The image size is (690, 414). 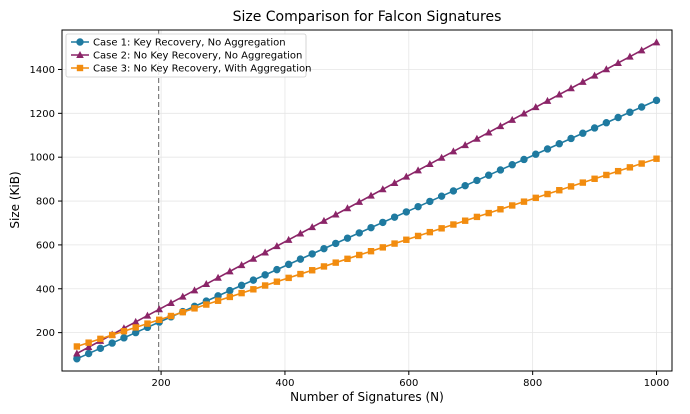 What do you see at coordinates (45, 289) in the screenshot?
I see `y-tick-label: 400` at bounding box center [45, 289].